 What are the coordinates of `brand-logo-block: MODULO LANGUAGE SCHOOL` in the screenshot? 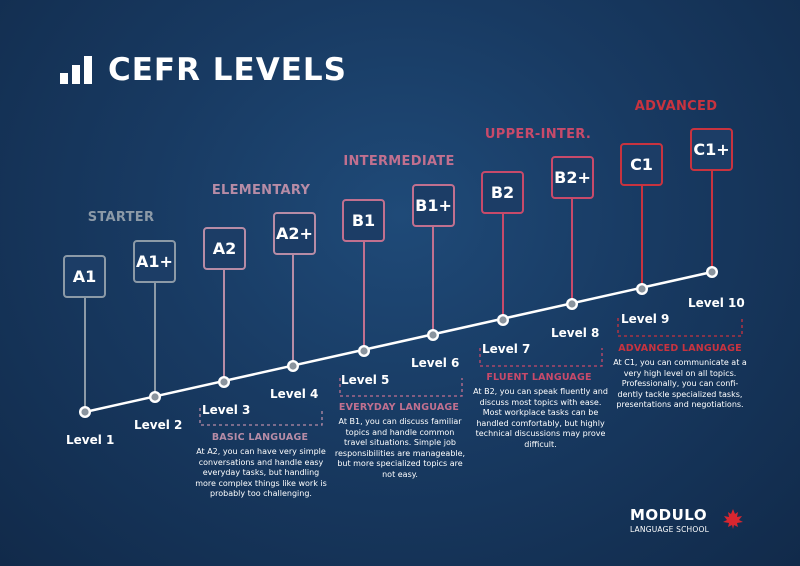 It's located at (687, 520).